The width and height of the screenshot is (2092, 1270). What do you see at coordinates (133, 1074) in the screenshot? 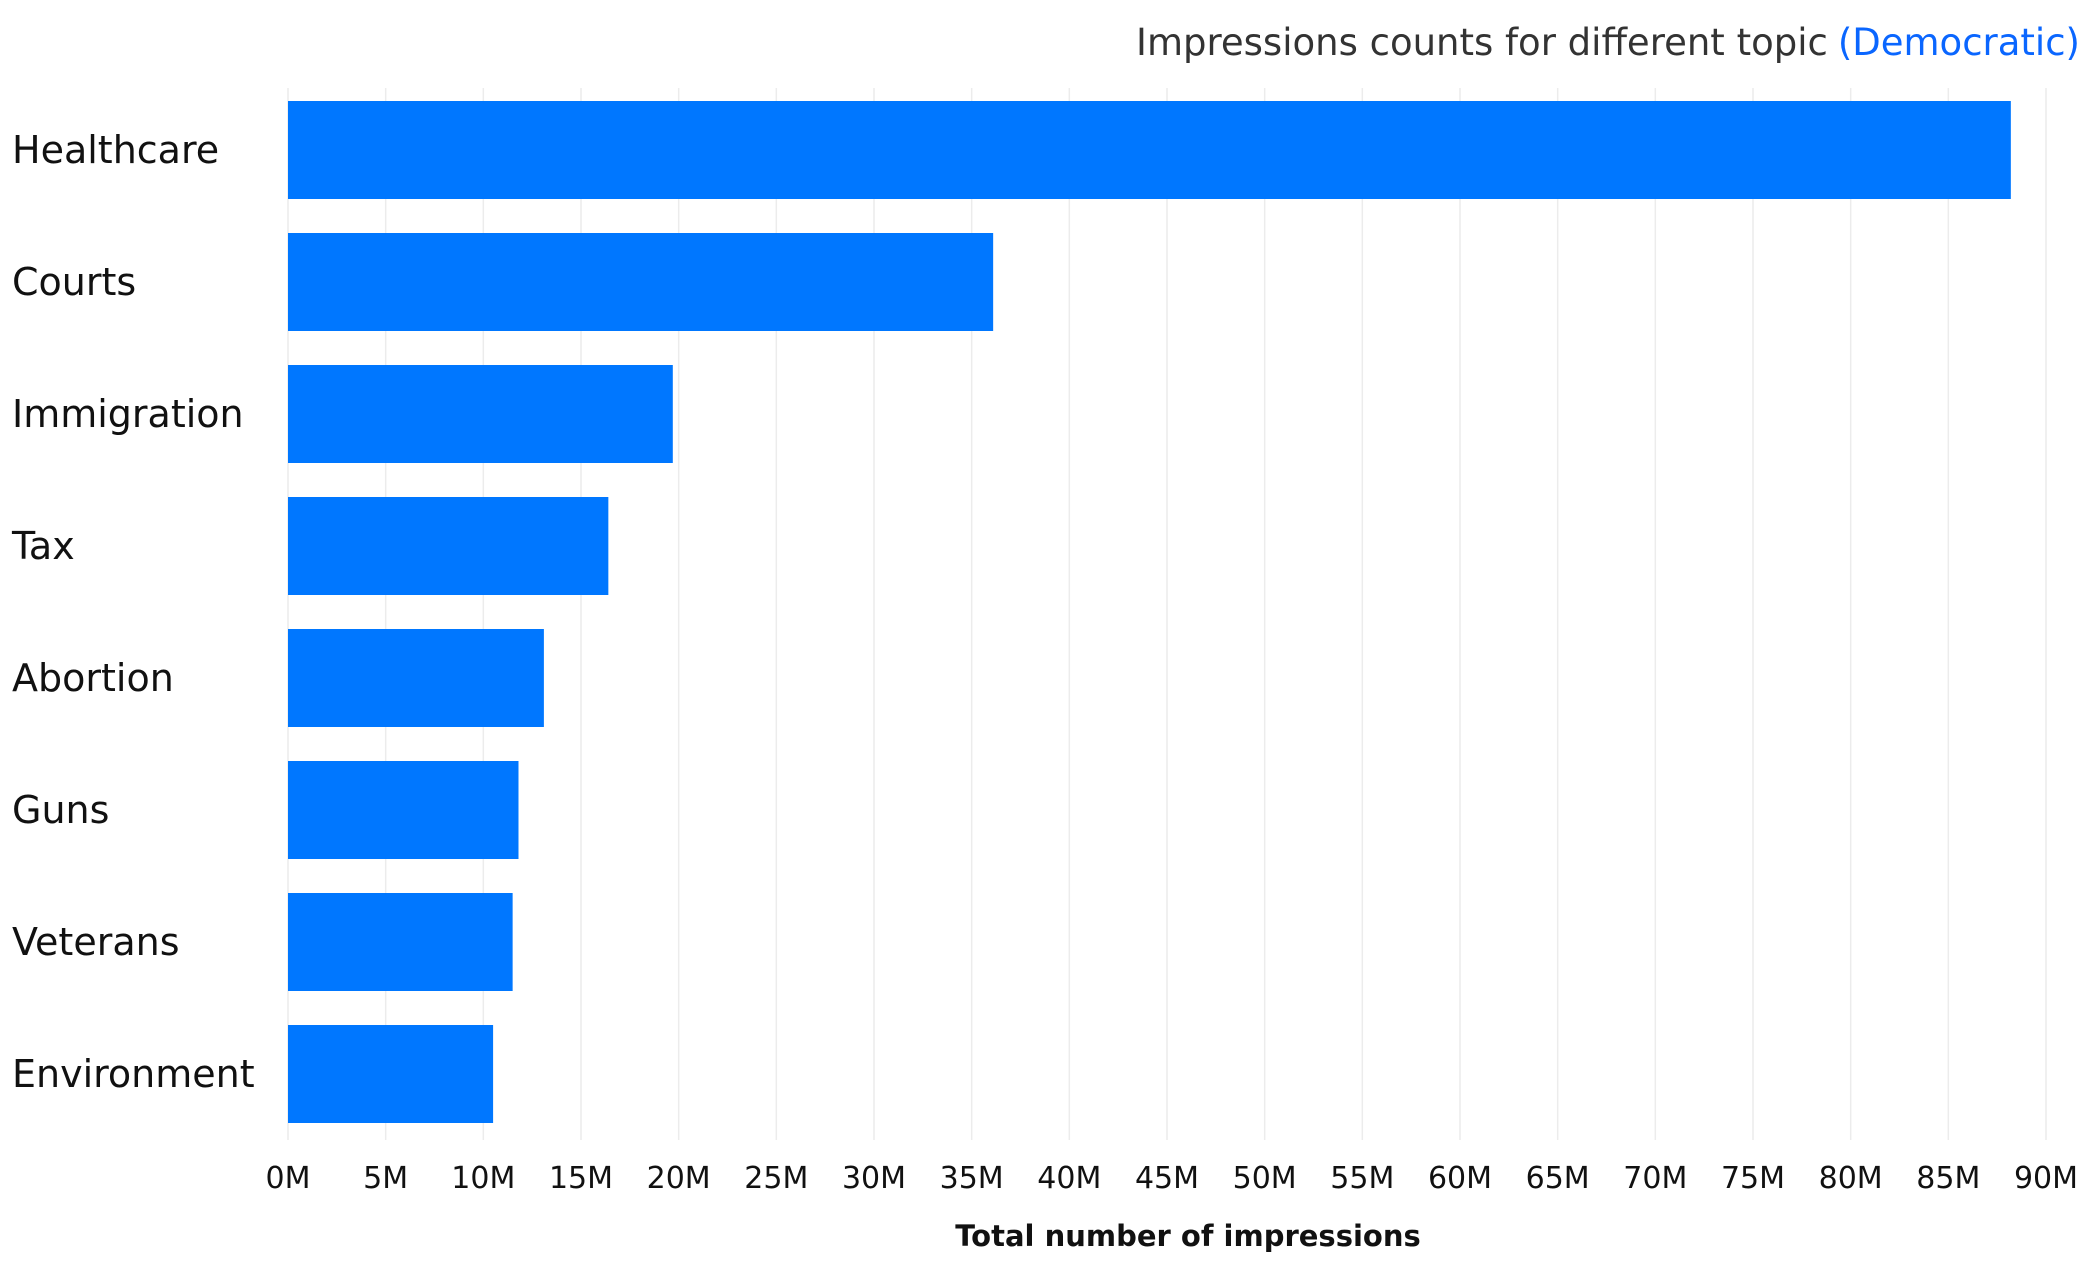
I see `category-label-environment: Environment` at bounding box center [133, 1074].